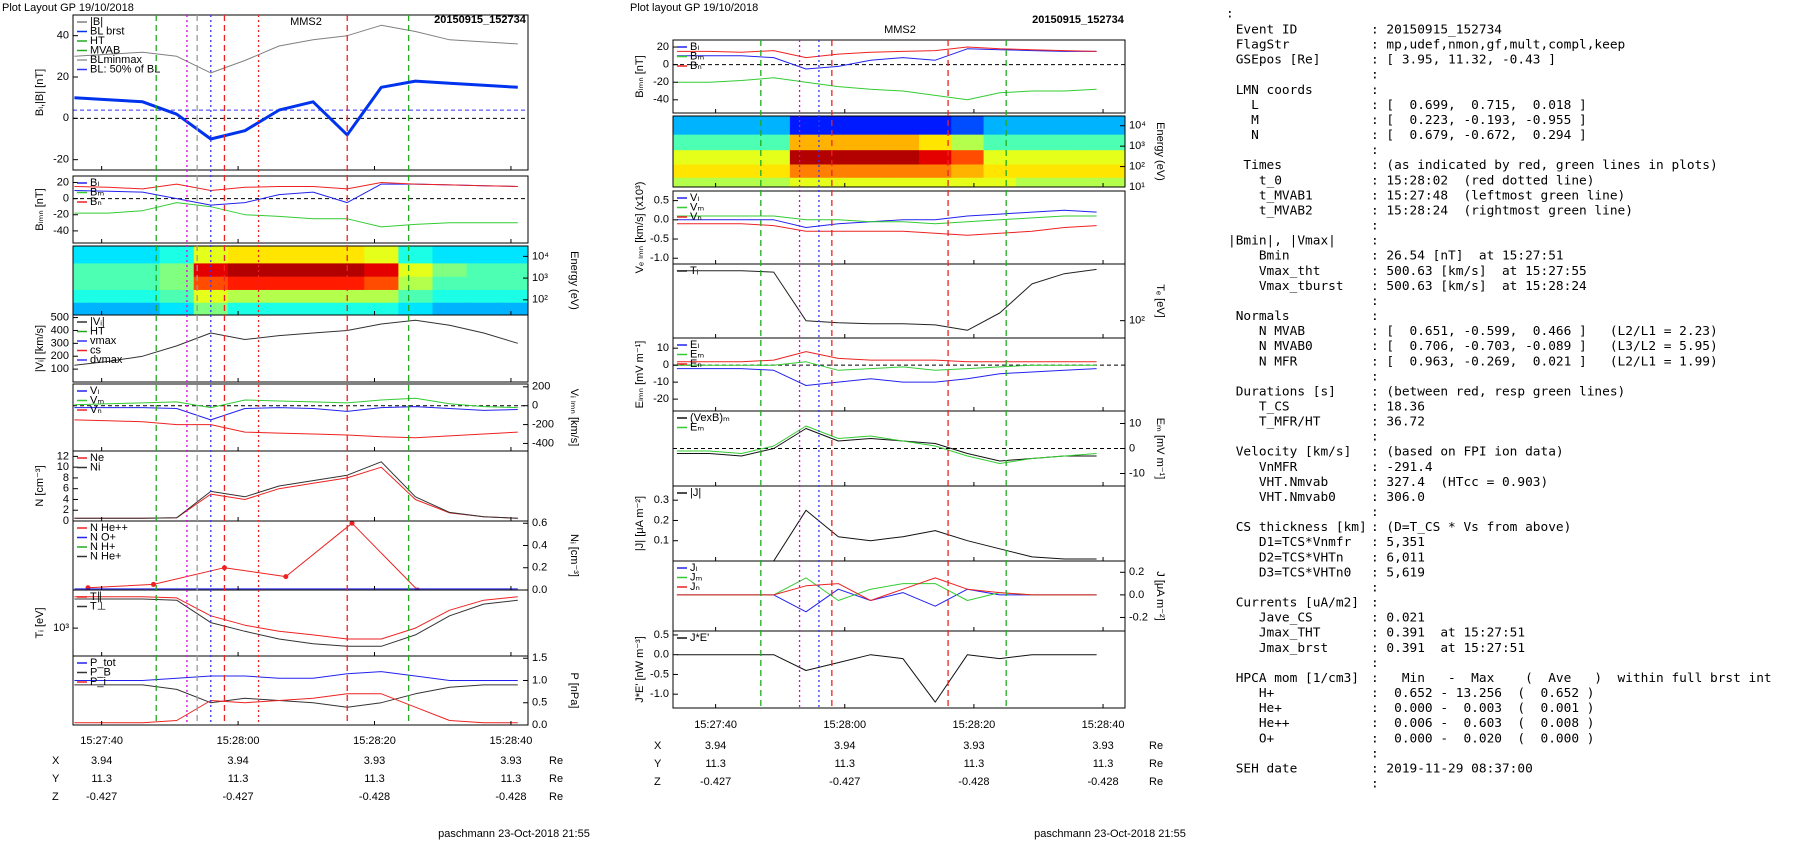  I want to click on summary-value: : [ 0.679, -0.672, 0.294 ], so click(1479, 135).